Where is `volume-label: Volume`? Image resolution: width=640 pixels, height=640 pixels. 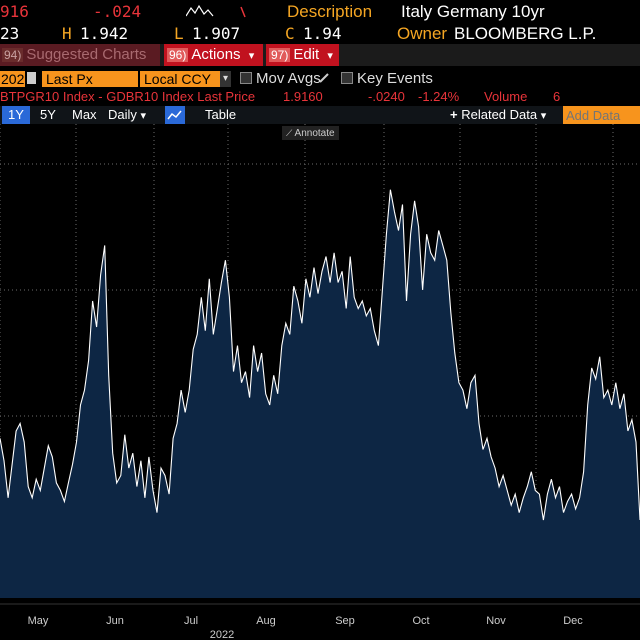 volume-label: Volume is located at coordinates (506, 96).